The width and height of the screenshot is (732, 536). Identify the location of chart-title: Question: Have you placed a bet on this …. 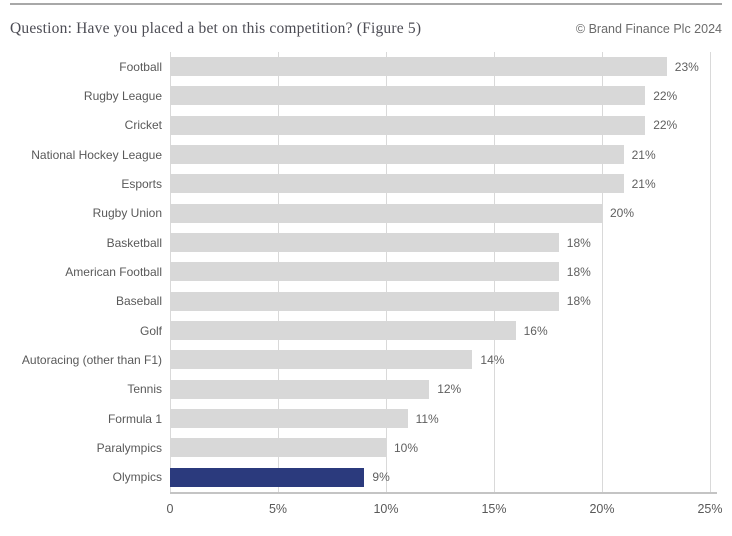
(216, 28).